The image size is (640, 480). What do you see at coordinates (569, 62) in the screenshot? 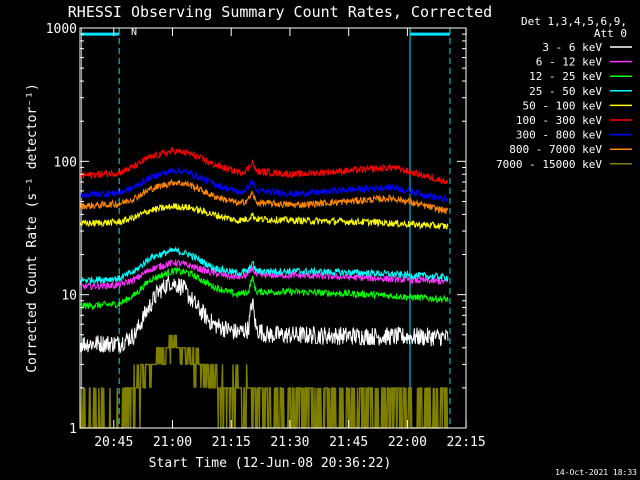
I see `legend-label-1: 6 - 12 keV` at bounding box center [569, 62].